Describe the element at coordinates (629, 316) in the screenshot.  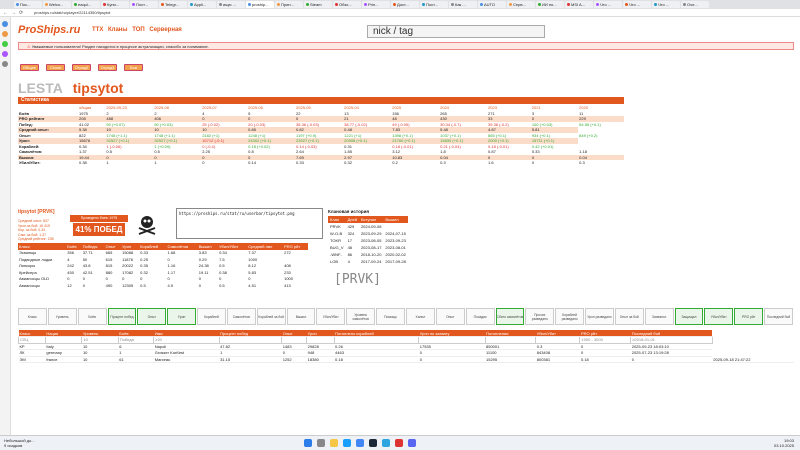
I see `column-filter-toggle: Опыт за бой` at that location.